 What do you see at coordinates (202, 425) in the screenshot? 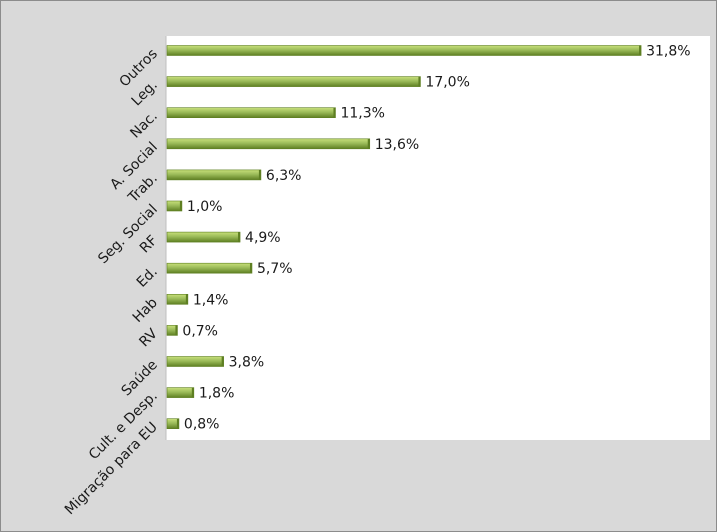
I see `value-label-13: 0,8%` at bounding box center [202, 425].